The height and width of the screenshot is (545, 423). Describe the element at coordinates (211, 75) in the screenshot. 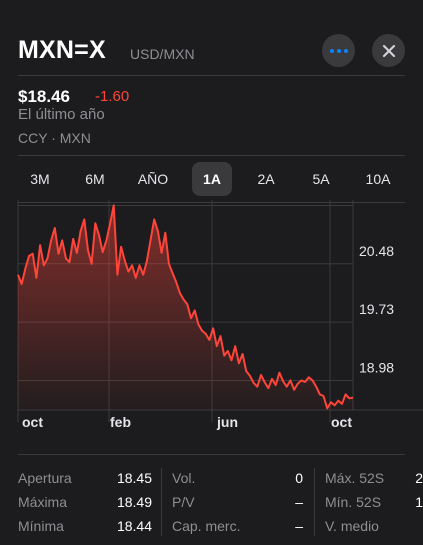

I see `header-divider` at that location.